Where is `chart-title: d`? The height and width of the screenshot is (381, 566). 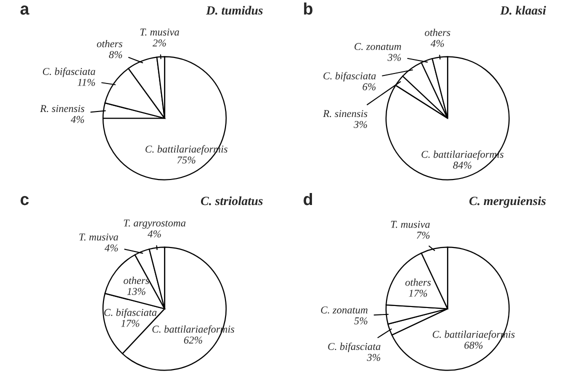 chart-title: d is located at coordinates (308, 199).